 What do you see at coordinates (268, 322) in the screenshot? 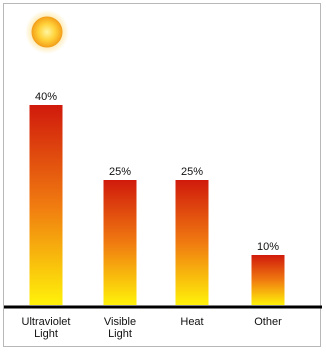
I see `category-label-3: Other` at bounding box center [268, 322].